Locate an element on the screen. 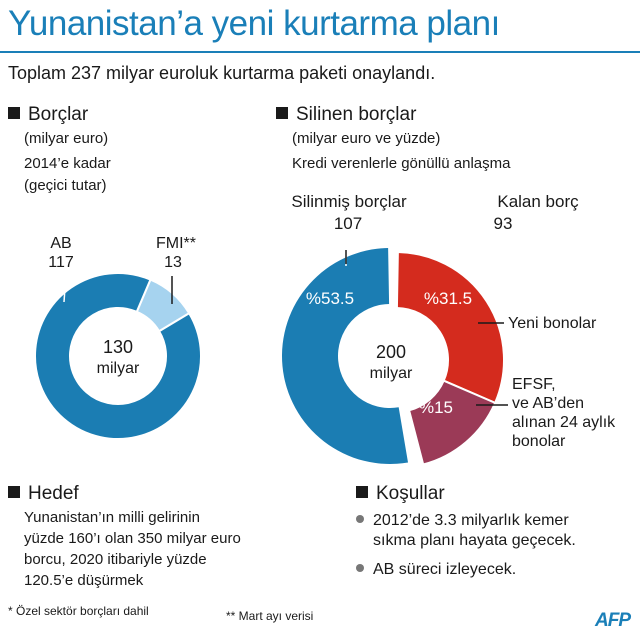  footnote-1: * Özel sektör borçları dahil is located at coordinates (78, 611).